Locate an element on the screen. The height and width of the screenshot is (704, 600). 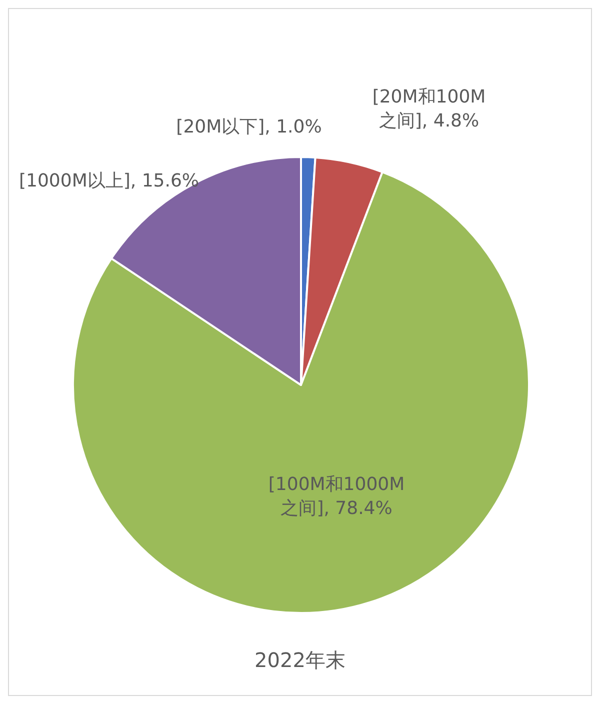
slice-label: [100M和1000M之间], 78.4% is located at coordinates (336, 496).